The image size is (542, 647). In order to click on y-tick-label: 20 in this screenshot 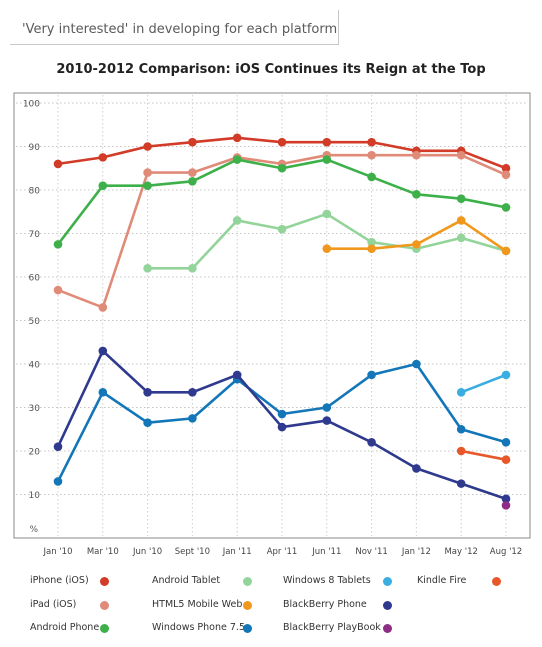, I will do `click(35, 453)`.